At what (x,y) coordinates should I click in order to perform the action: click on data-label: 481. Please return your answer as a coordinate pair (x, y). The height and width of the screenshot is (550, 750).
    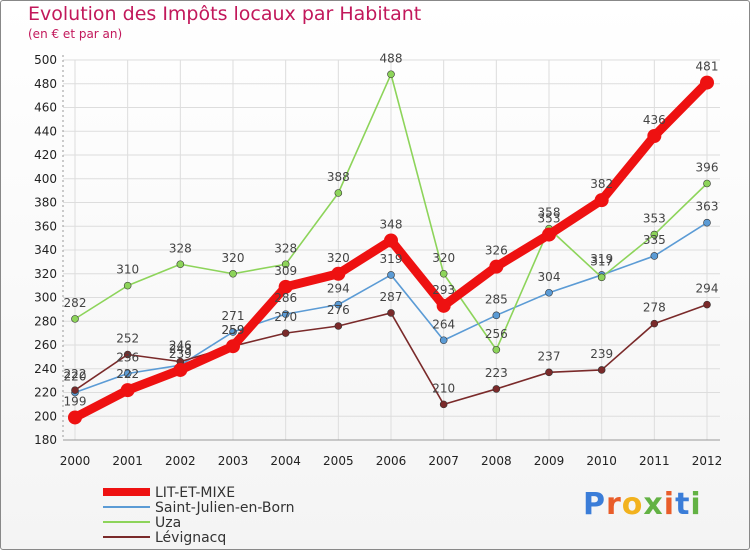
    Looking at the image, I should click on (707, 67).